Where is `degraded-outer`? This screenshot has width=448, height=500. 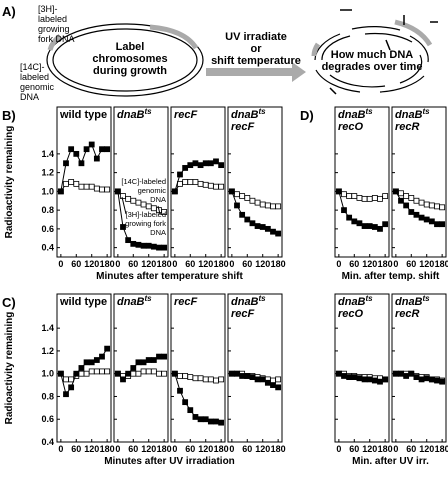
degraded-outer is located at coordinates (371, 59).